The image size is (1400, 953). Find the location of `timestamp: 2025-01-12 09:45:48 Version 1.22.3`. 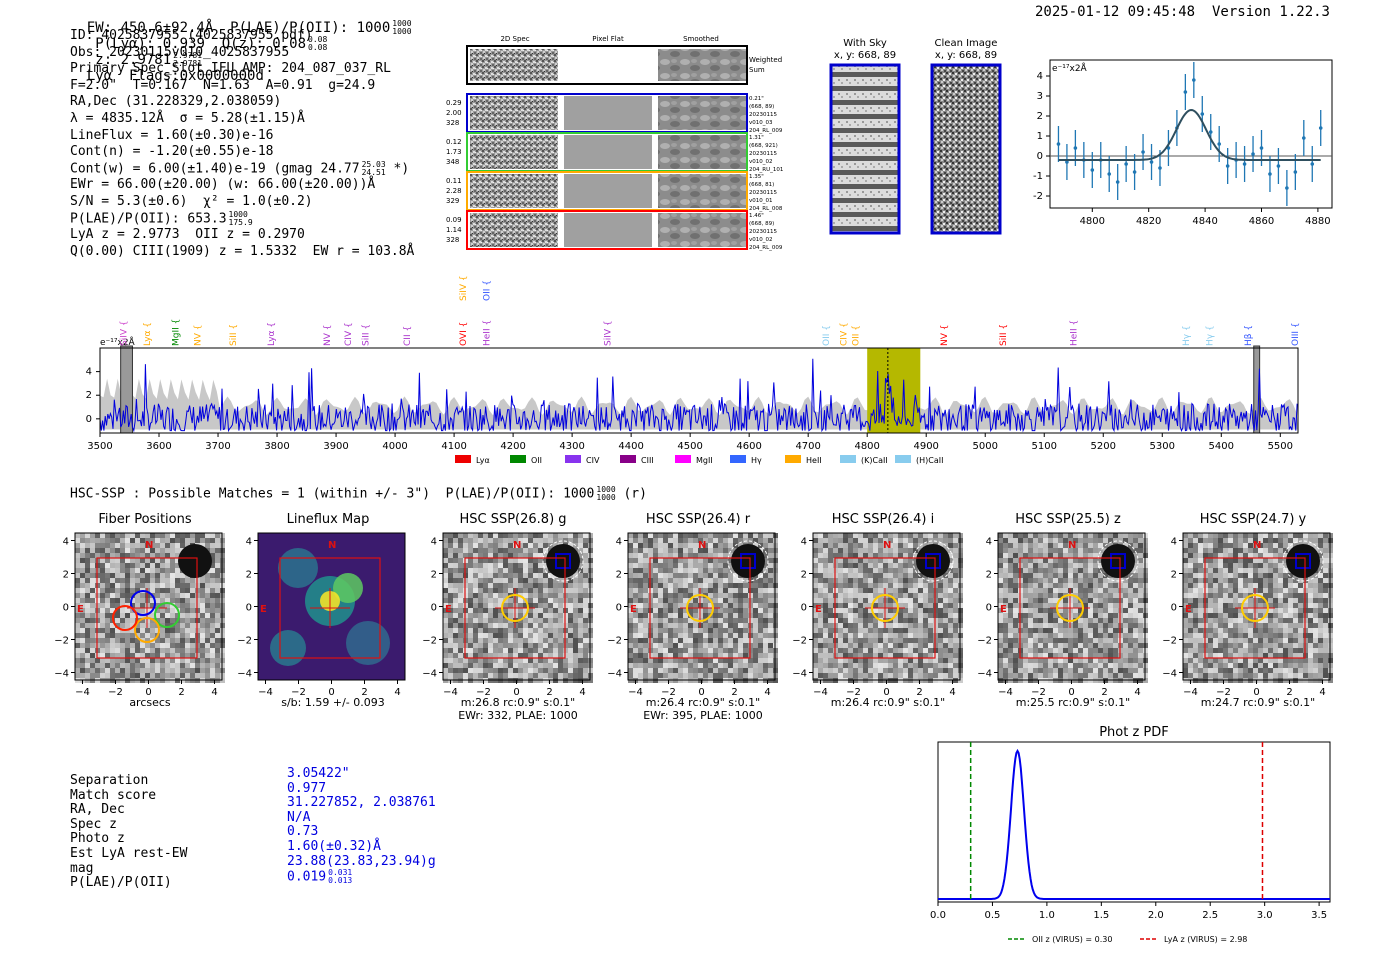

timestamp: 2025-01-12 09:45:48 Version 1.22.3 is located at coordinates (1182, 12).